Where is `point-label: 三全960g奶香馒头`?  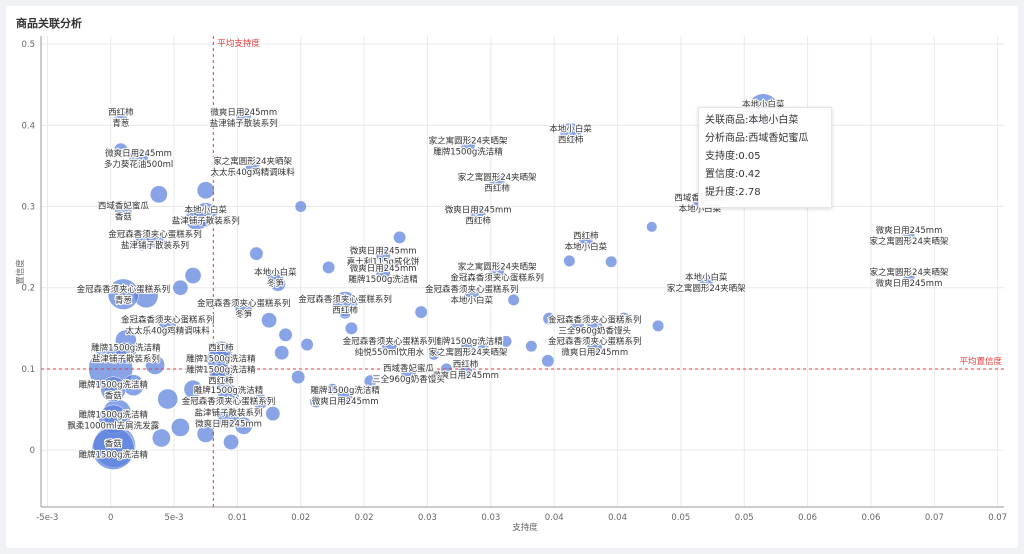
point-label: 三全960g奶香馒头 is located at coordinates (408, 379).